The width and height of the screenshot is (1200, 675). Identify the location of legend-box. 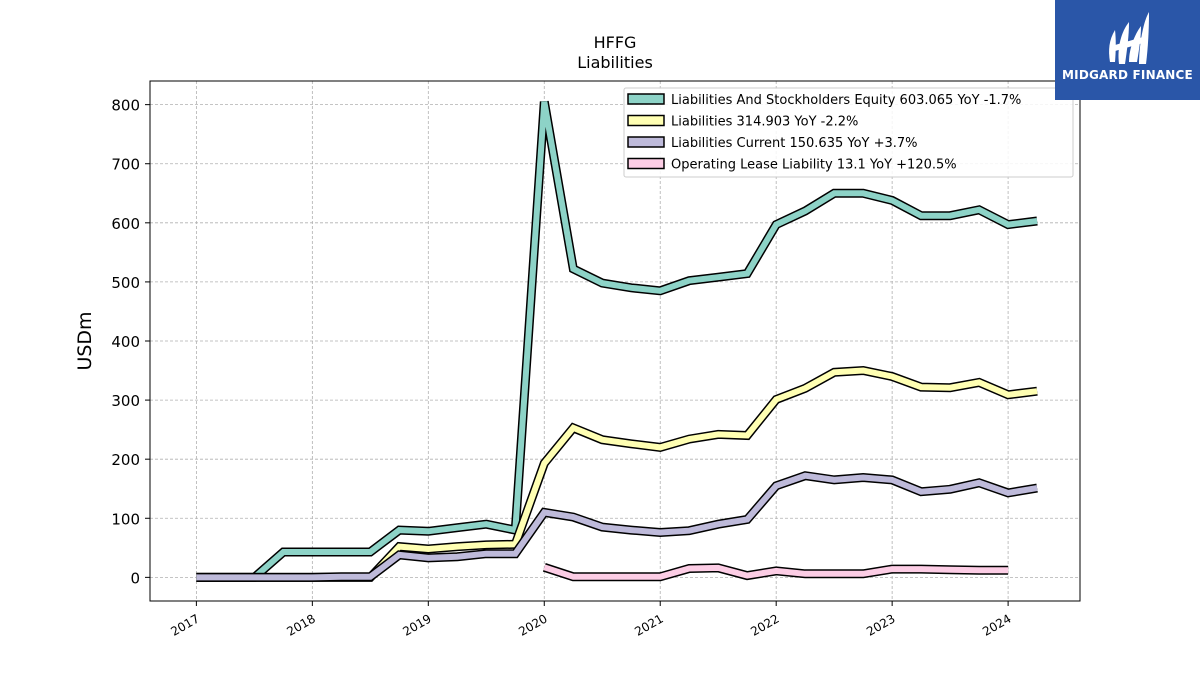
(848, 132).